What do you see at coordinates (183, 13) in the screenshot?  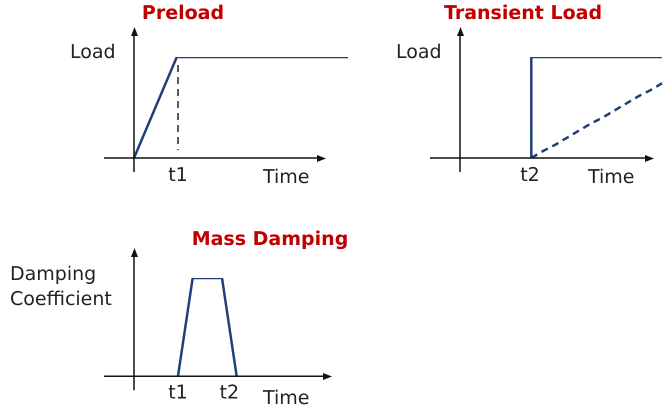 I see `chart-title: Preload` at bounding box center [183, 13].